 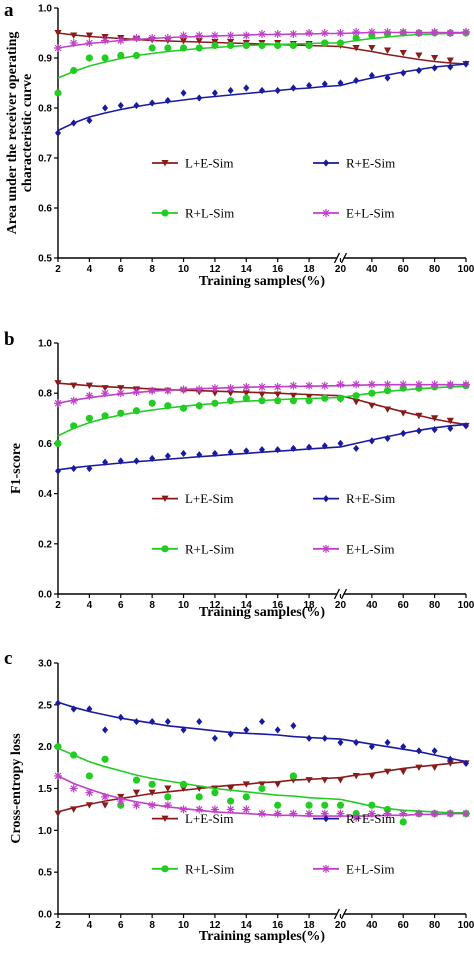 I want to click on y-tick-label: 0.6, so click(x=45, y=209).